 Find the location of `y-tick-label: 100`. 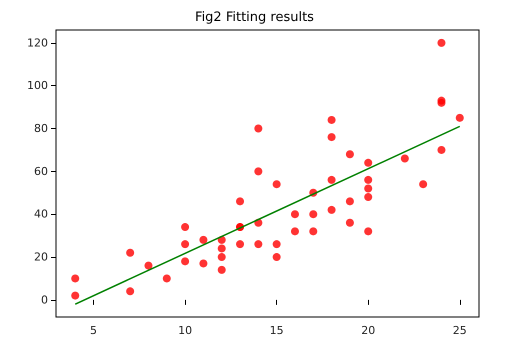

y-tick-label: 100 is located at coordinates (37, 85).